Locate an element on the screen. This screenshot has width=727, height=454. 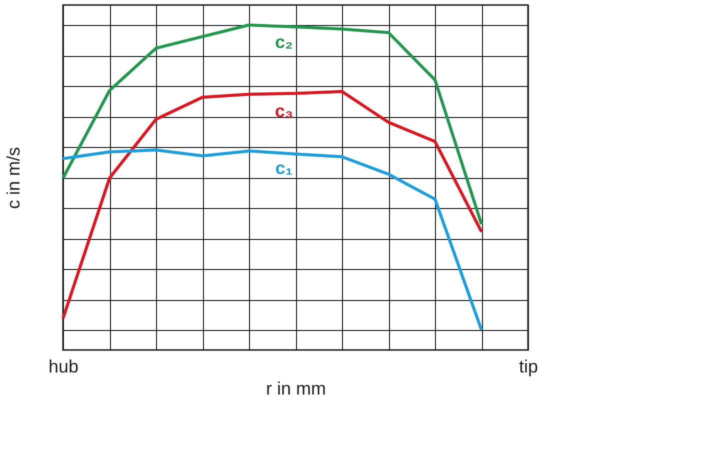
x-tick-label: tip is located at coordinates (528, 366).